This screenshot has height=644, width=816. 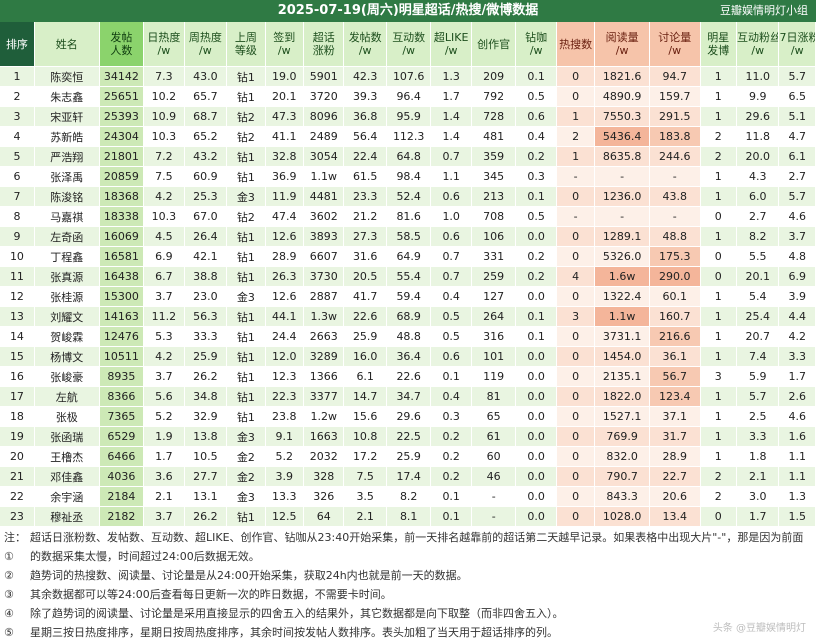 I want to click on table-cell: 843.3, so click(x=622, y=496).